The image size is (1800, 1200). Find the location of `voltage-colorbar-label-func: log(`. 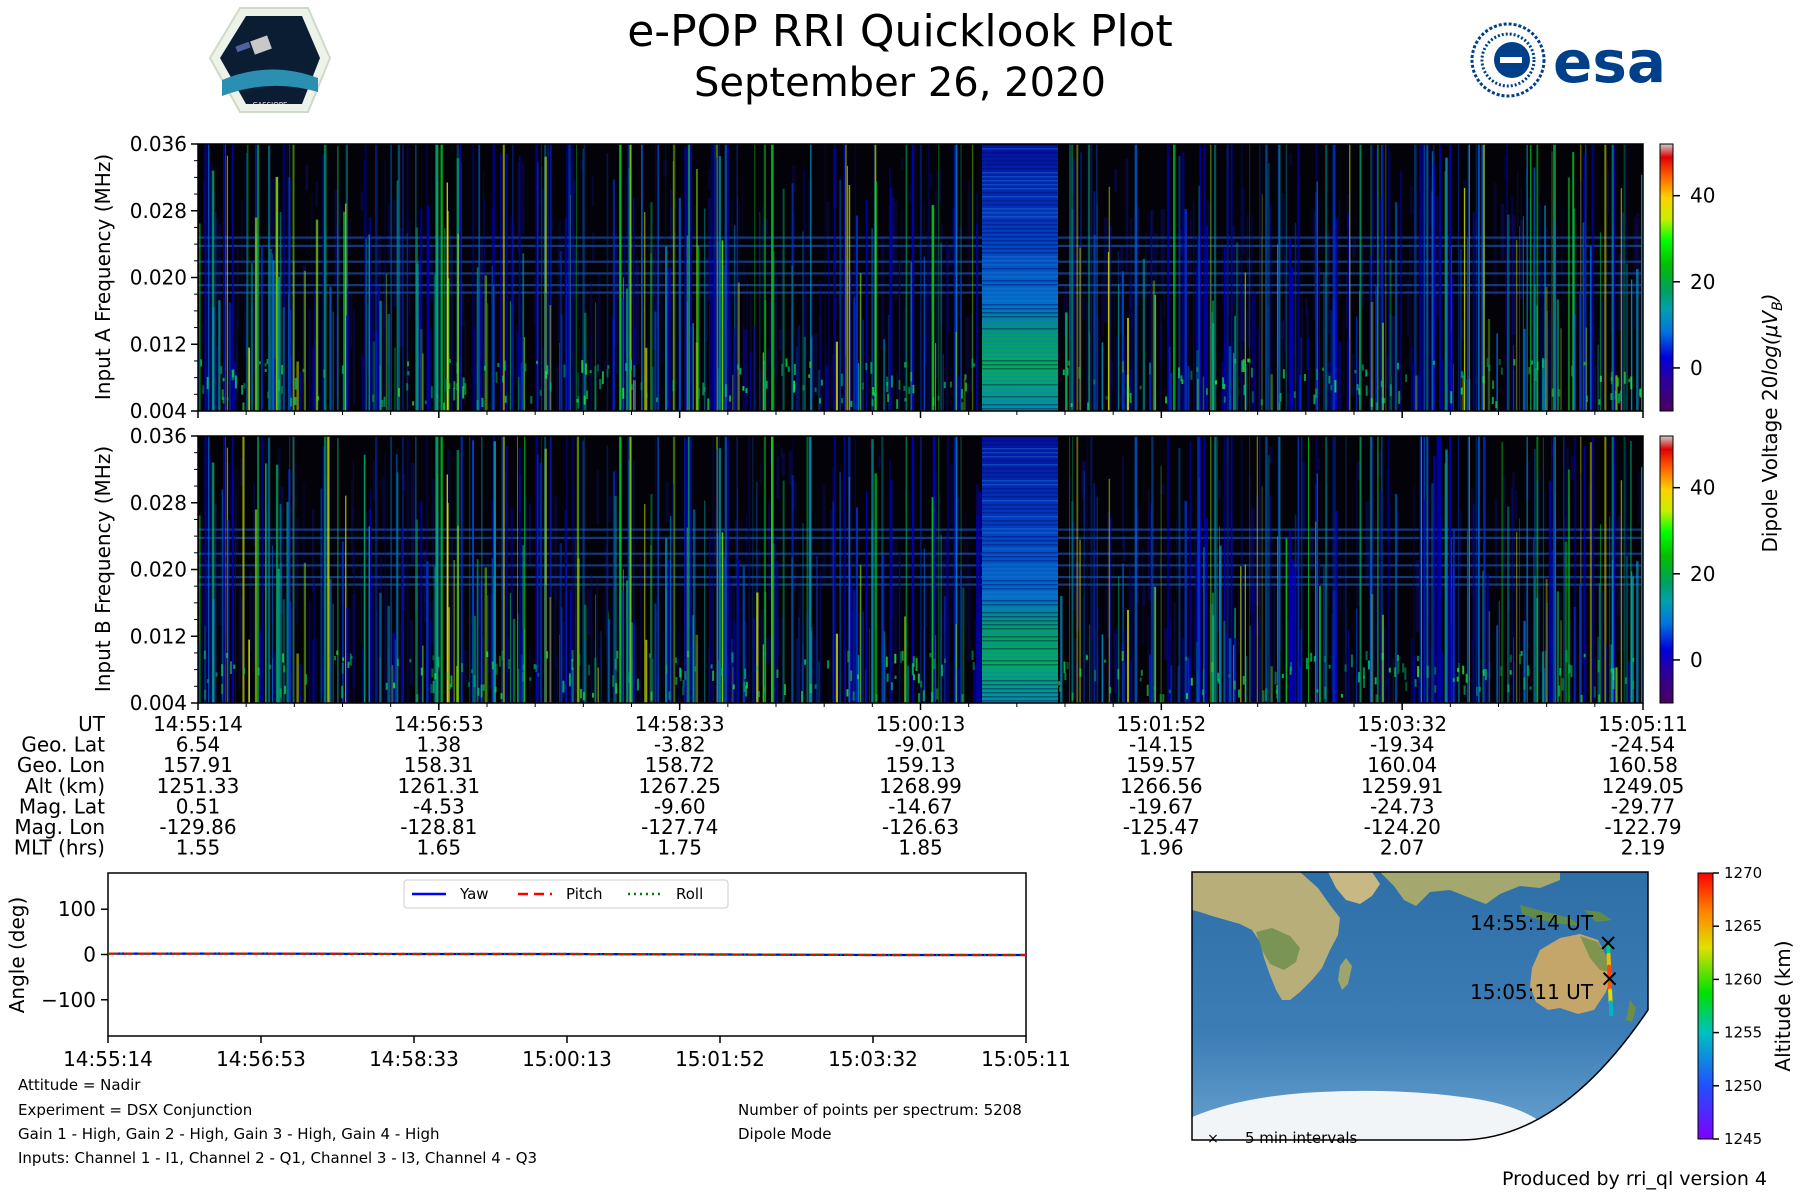

voltage-colorbar-label-func: log( is located at coordinates (1770, 355).